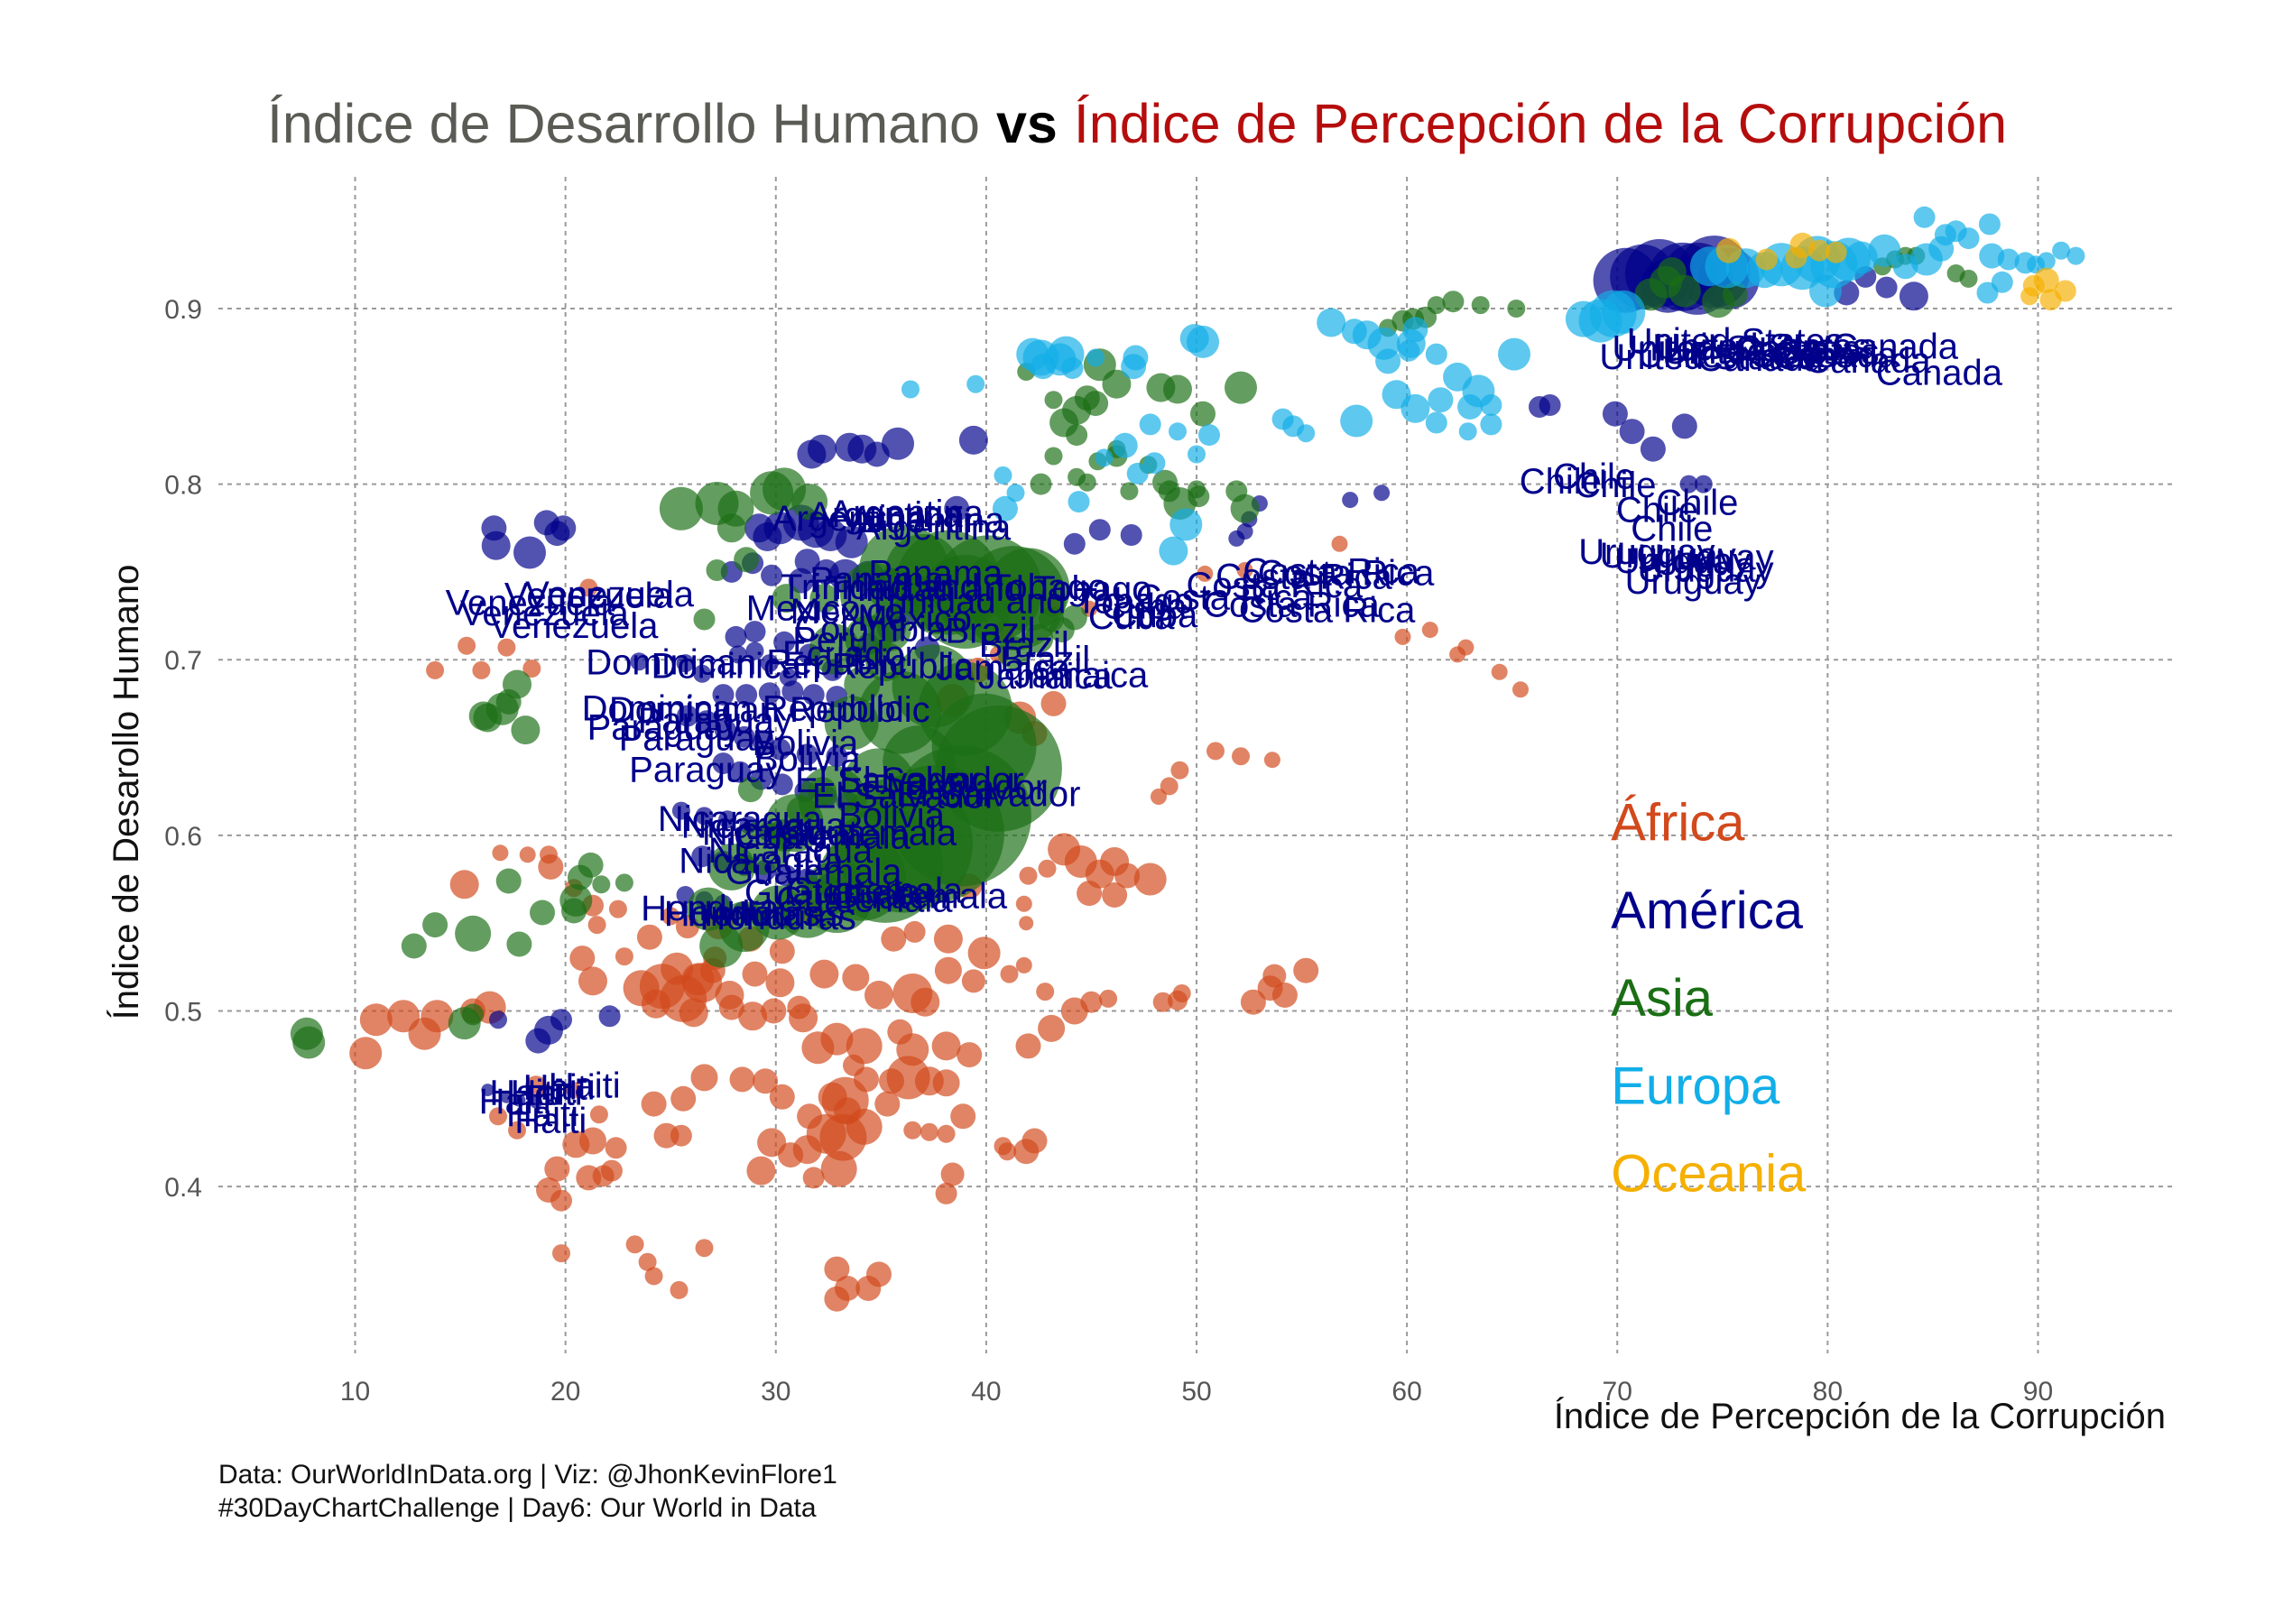 The image size is (2274, 1624). What do you see at coordinates (664, 728) in the screenshot?
I see `country-label: Paraguay` at bounding box center [664, 728].